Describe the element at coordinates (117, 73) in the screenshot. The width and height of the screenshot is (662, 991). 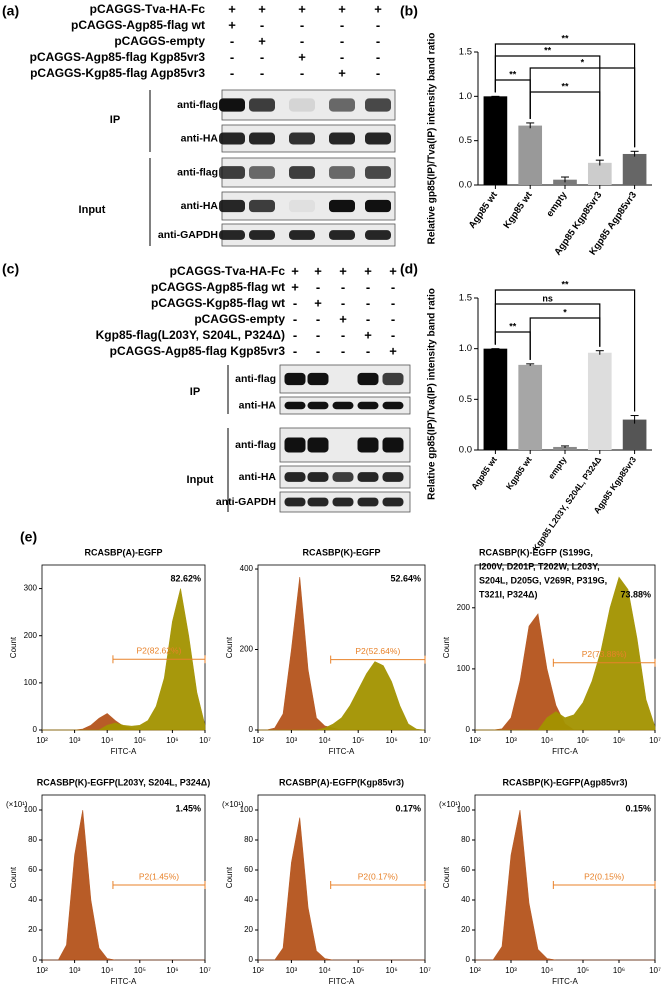
I see `construct-label: pCAGGS-Kgp85-flag Agp85vr3` at that location.